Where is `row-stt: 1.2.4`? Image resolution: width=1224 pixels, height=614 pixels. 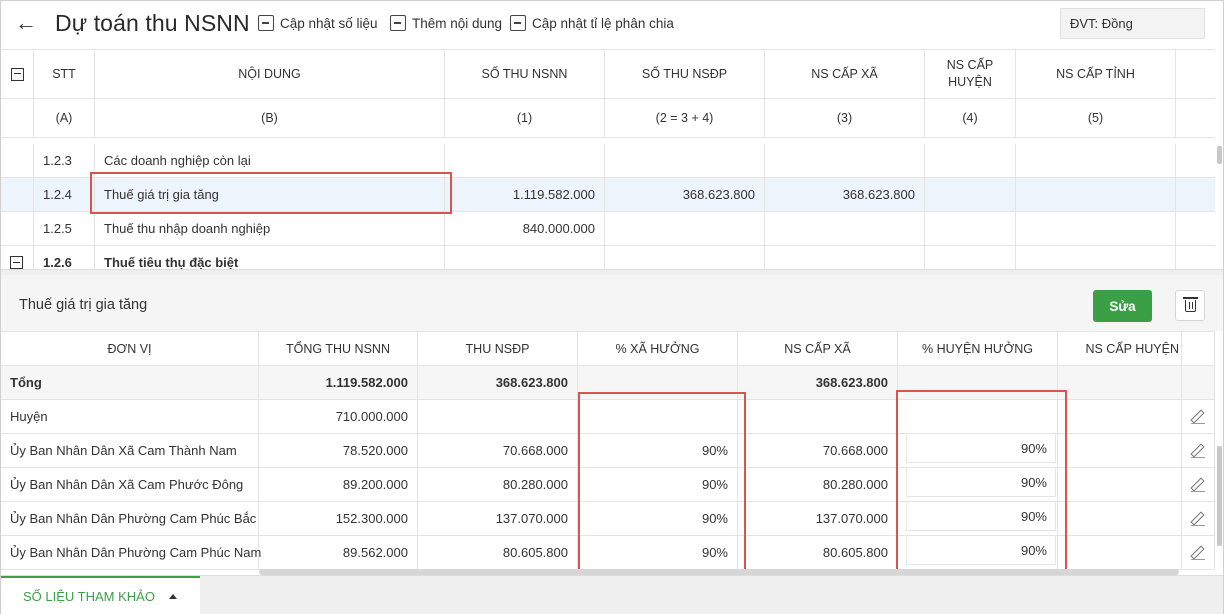 row-stt: 1.2.4 is located at coordinates (64, 194).